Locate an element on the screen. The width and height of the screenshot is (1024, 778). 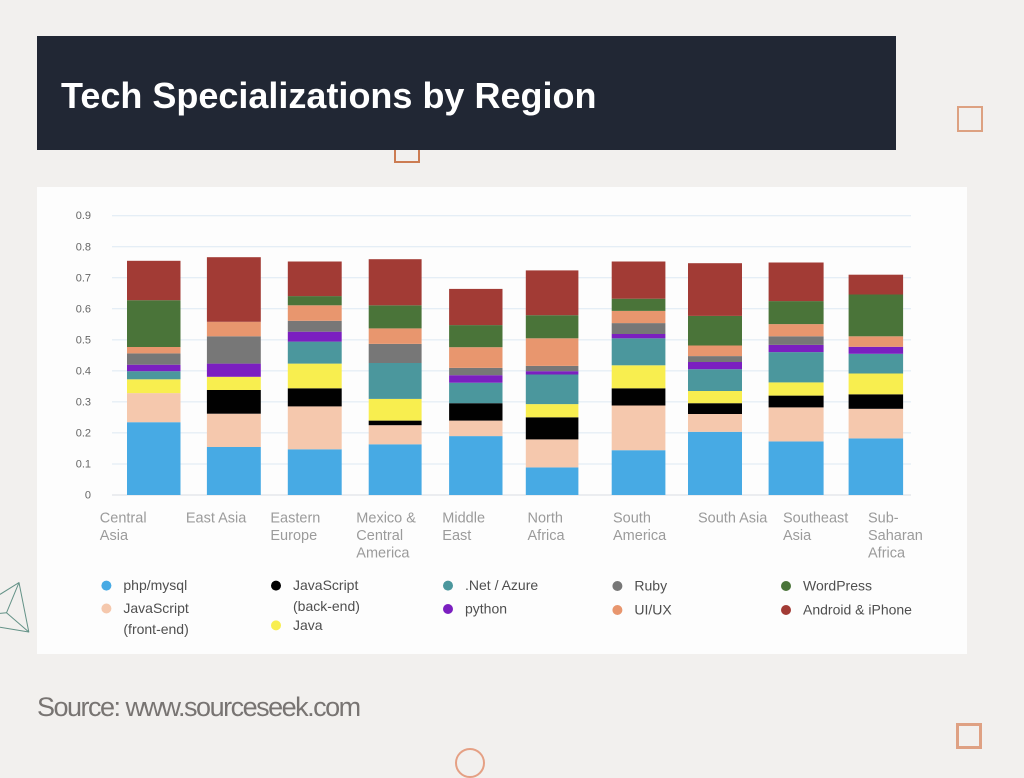
svg-text: East is located at coordinates (456, 536).